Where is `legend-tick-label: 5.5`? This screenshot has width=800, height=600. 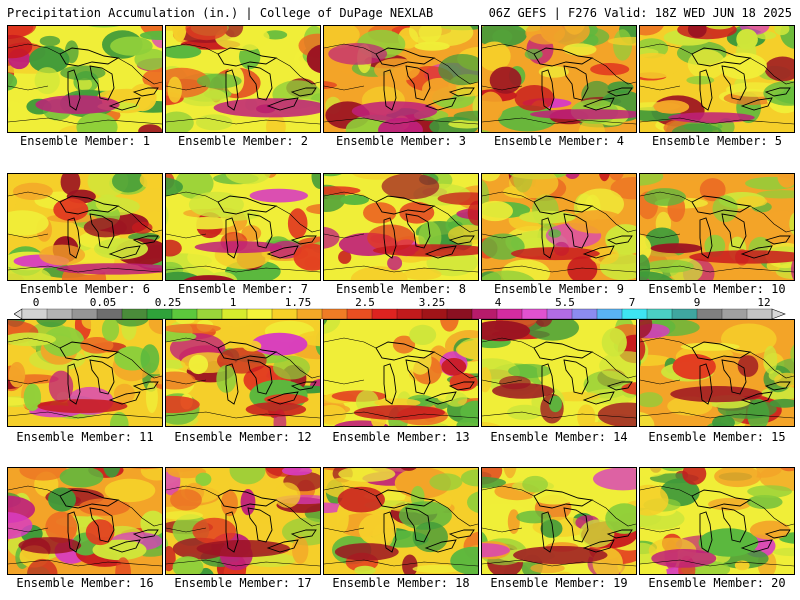 legend-tick-label: 5.5 is located at coordinates (565, 302).